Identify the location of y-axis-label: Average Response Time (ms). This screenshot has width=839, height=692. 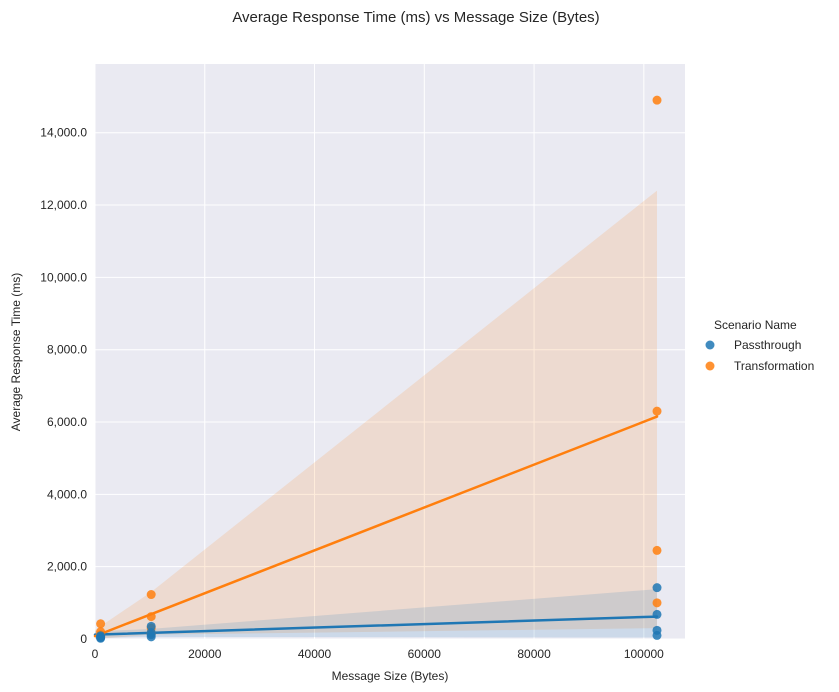
(16, 352).